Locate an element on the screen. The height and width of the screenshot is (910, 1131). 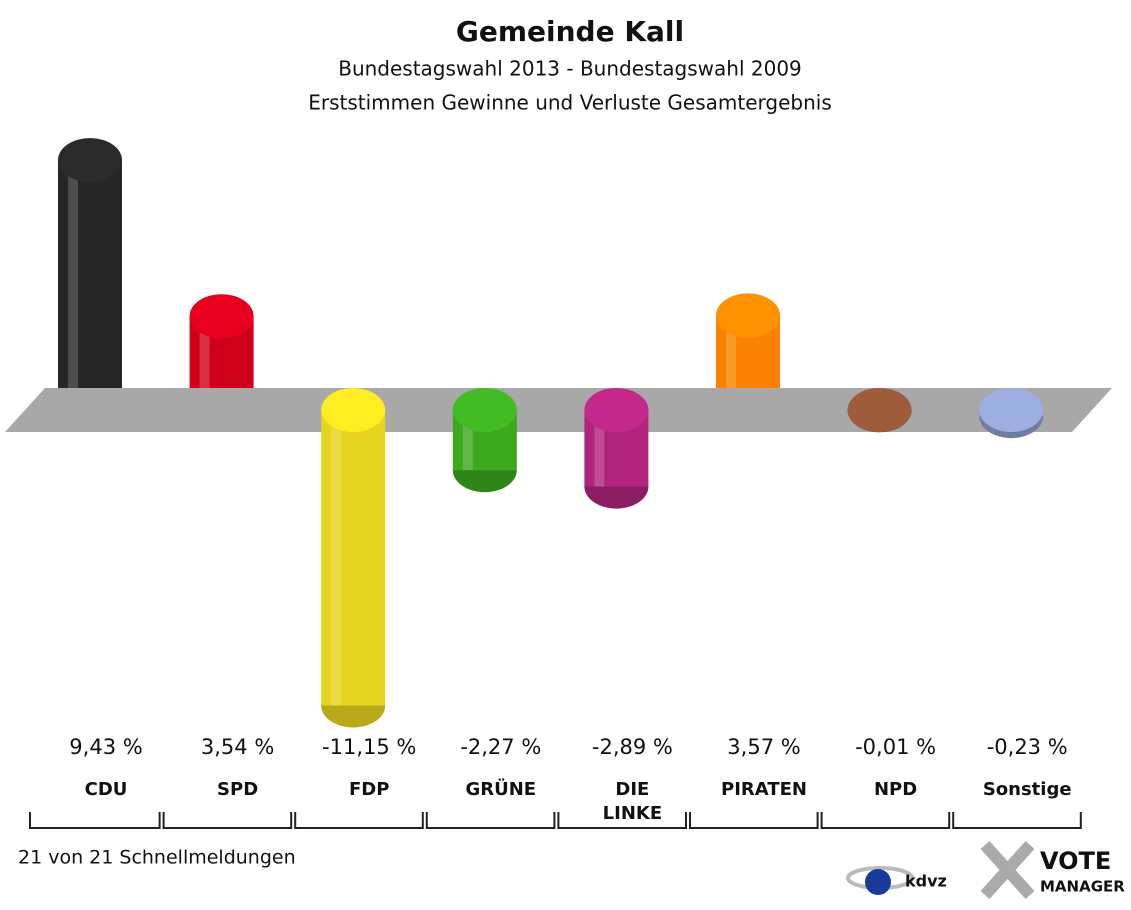
value-label: -0,23 % is located at coordinates (1027, 747).